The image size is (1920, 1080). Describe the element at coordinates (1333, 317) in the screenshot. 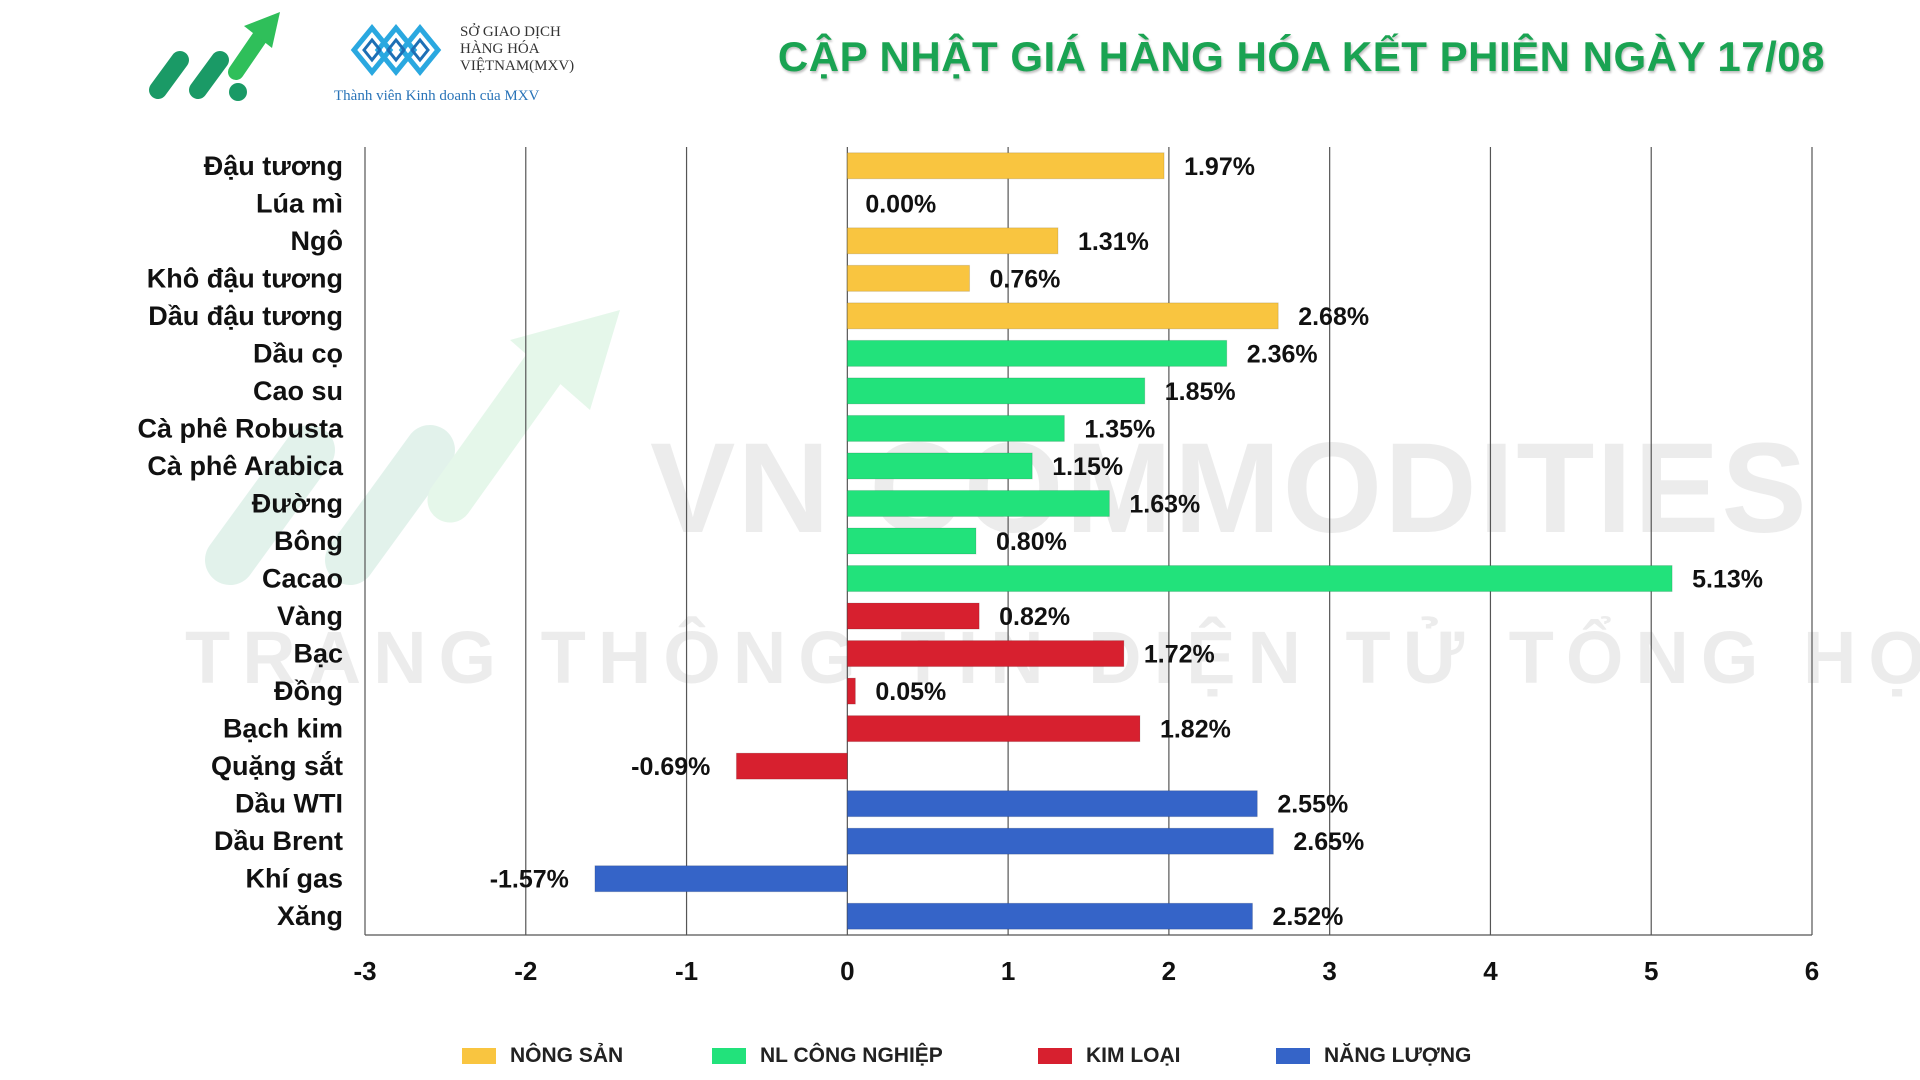

I see `data-label: 2.68%` at that location.